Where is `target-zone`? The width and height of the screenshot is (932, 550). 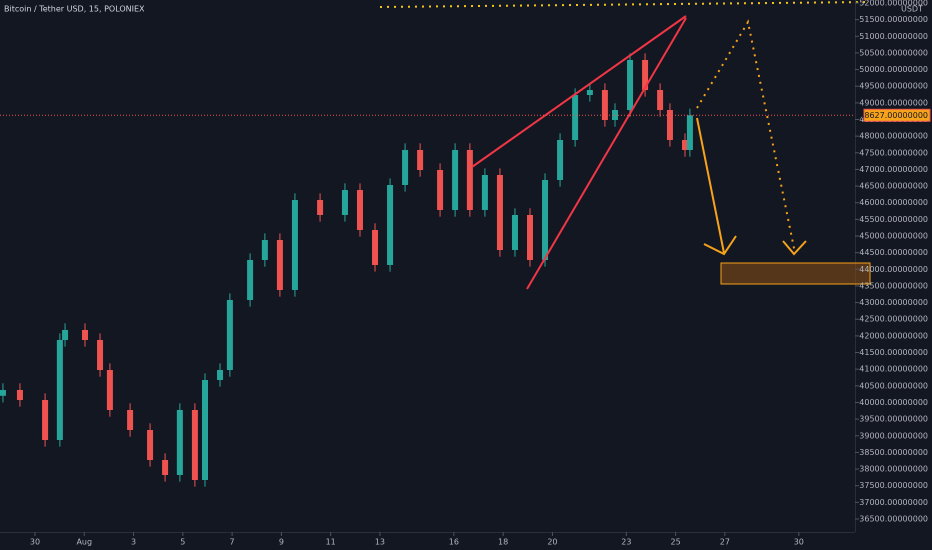 target-zone is located at coordinates (795, 273).